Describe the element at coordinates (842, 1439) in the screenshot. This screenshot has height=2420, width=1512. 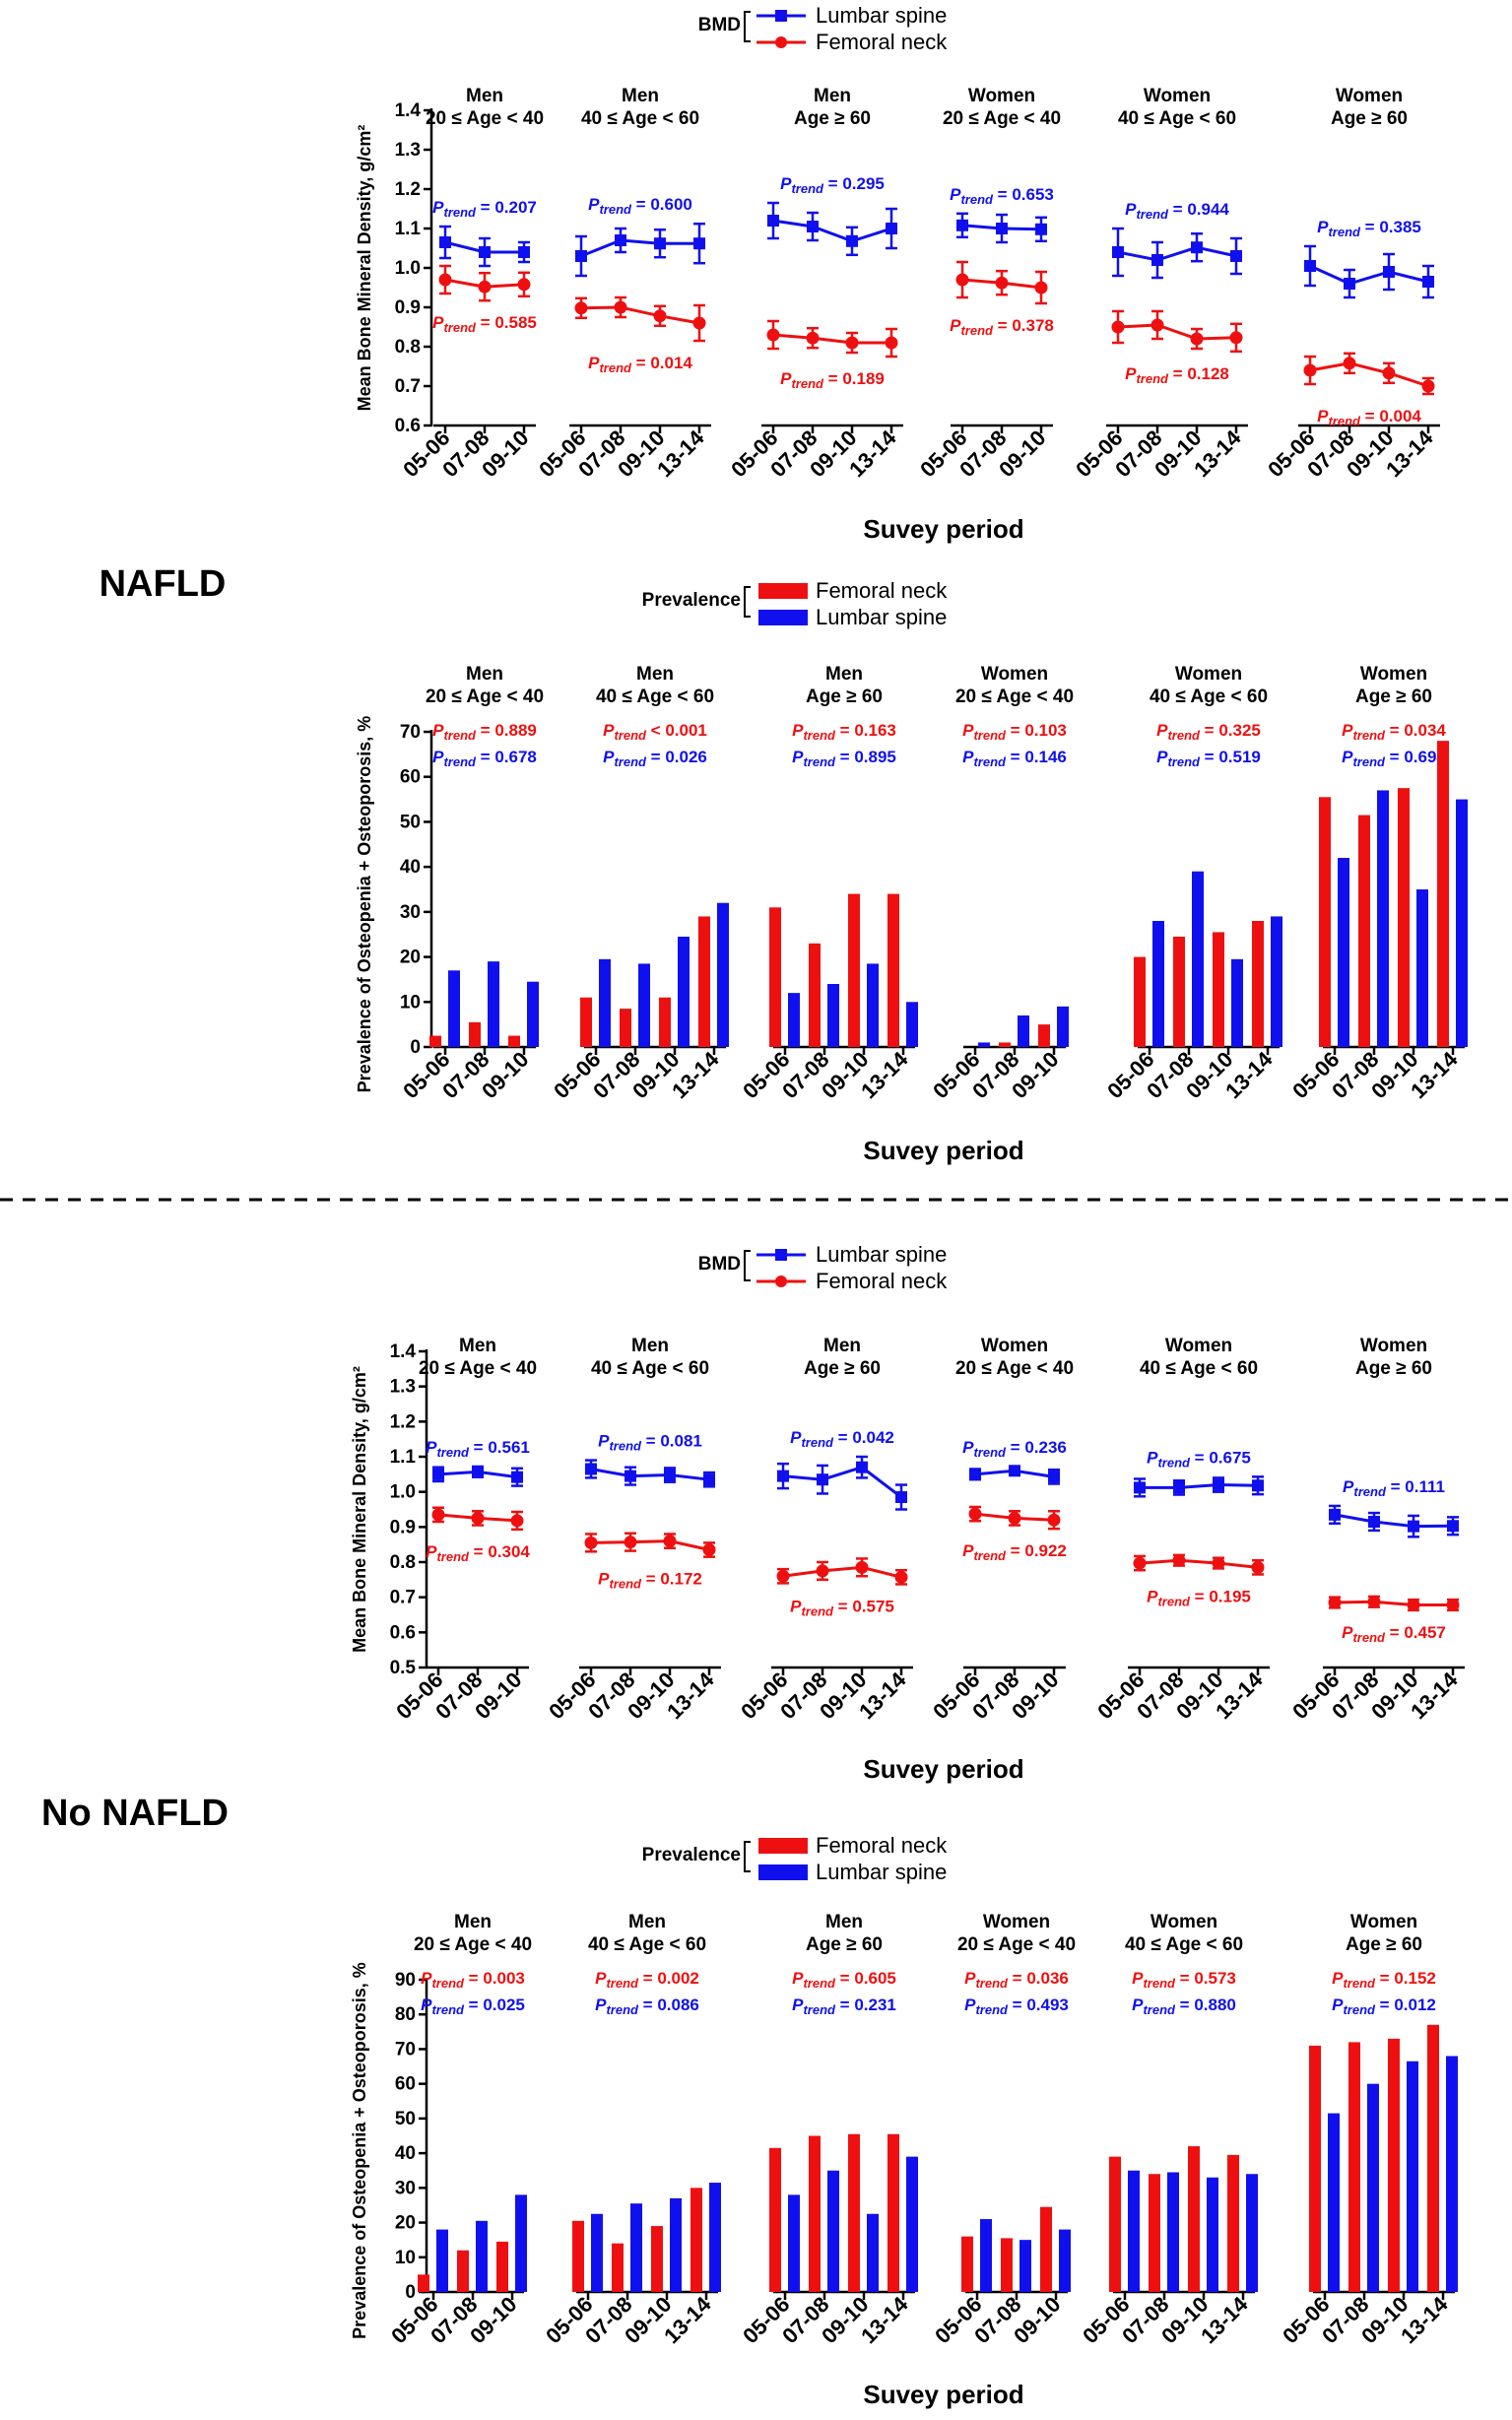
I see `p-trend-lumbar: Ptrend = 0.042` at that location.